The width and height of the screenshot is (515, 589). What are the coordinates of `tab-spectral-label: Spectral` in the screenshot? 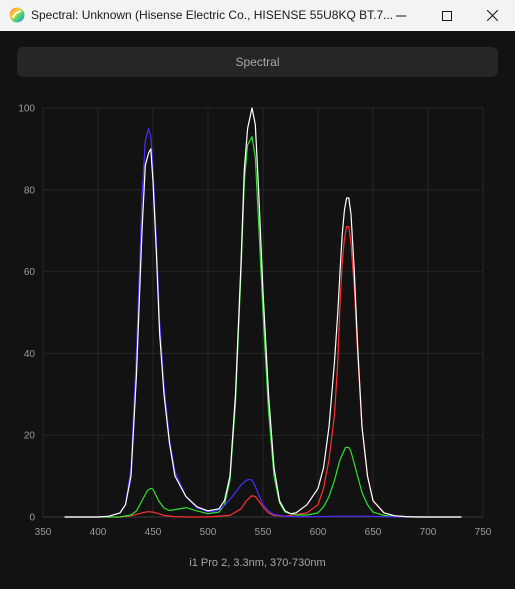 It's located at (257, 62).